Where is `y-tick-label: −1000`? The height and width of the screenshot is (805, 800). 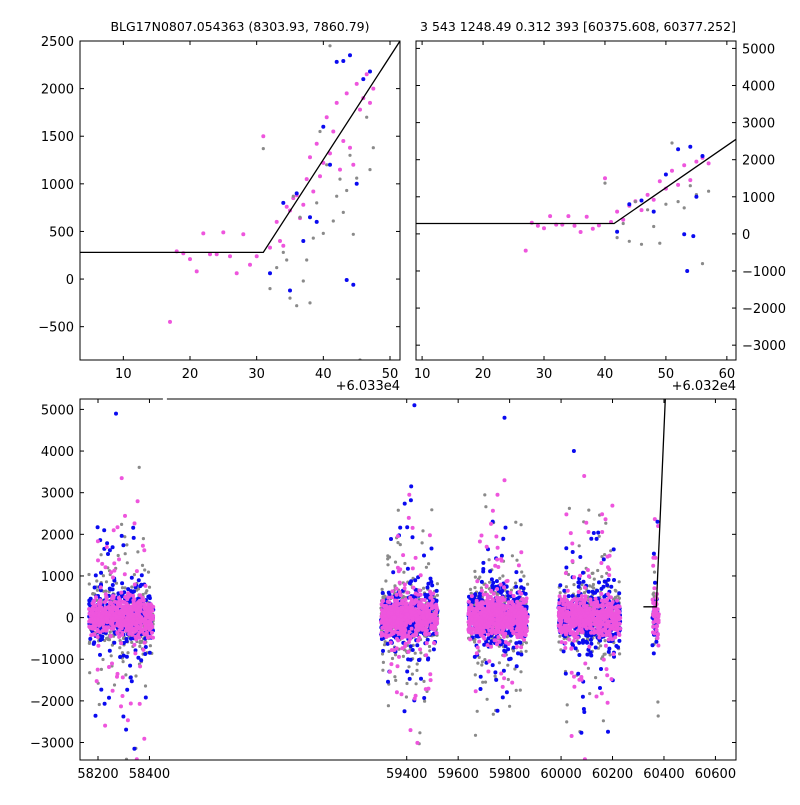 y-tick-label: −1000 is located at coordinates (764, 272).